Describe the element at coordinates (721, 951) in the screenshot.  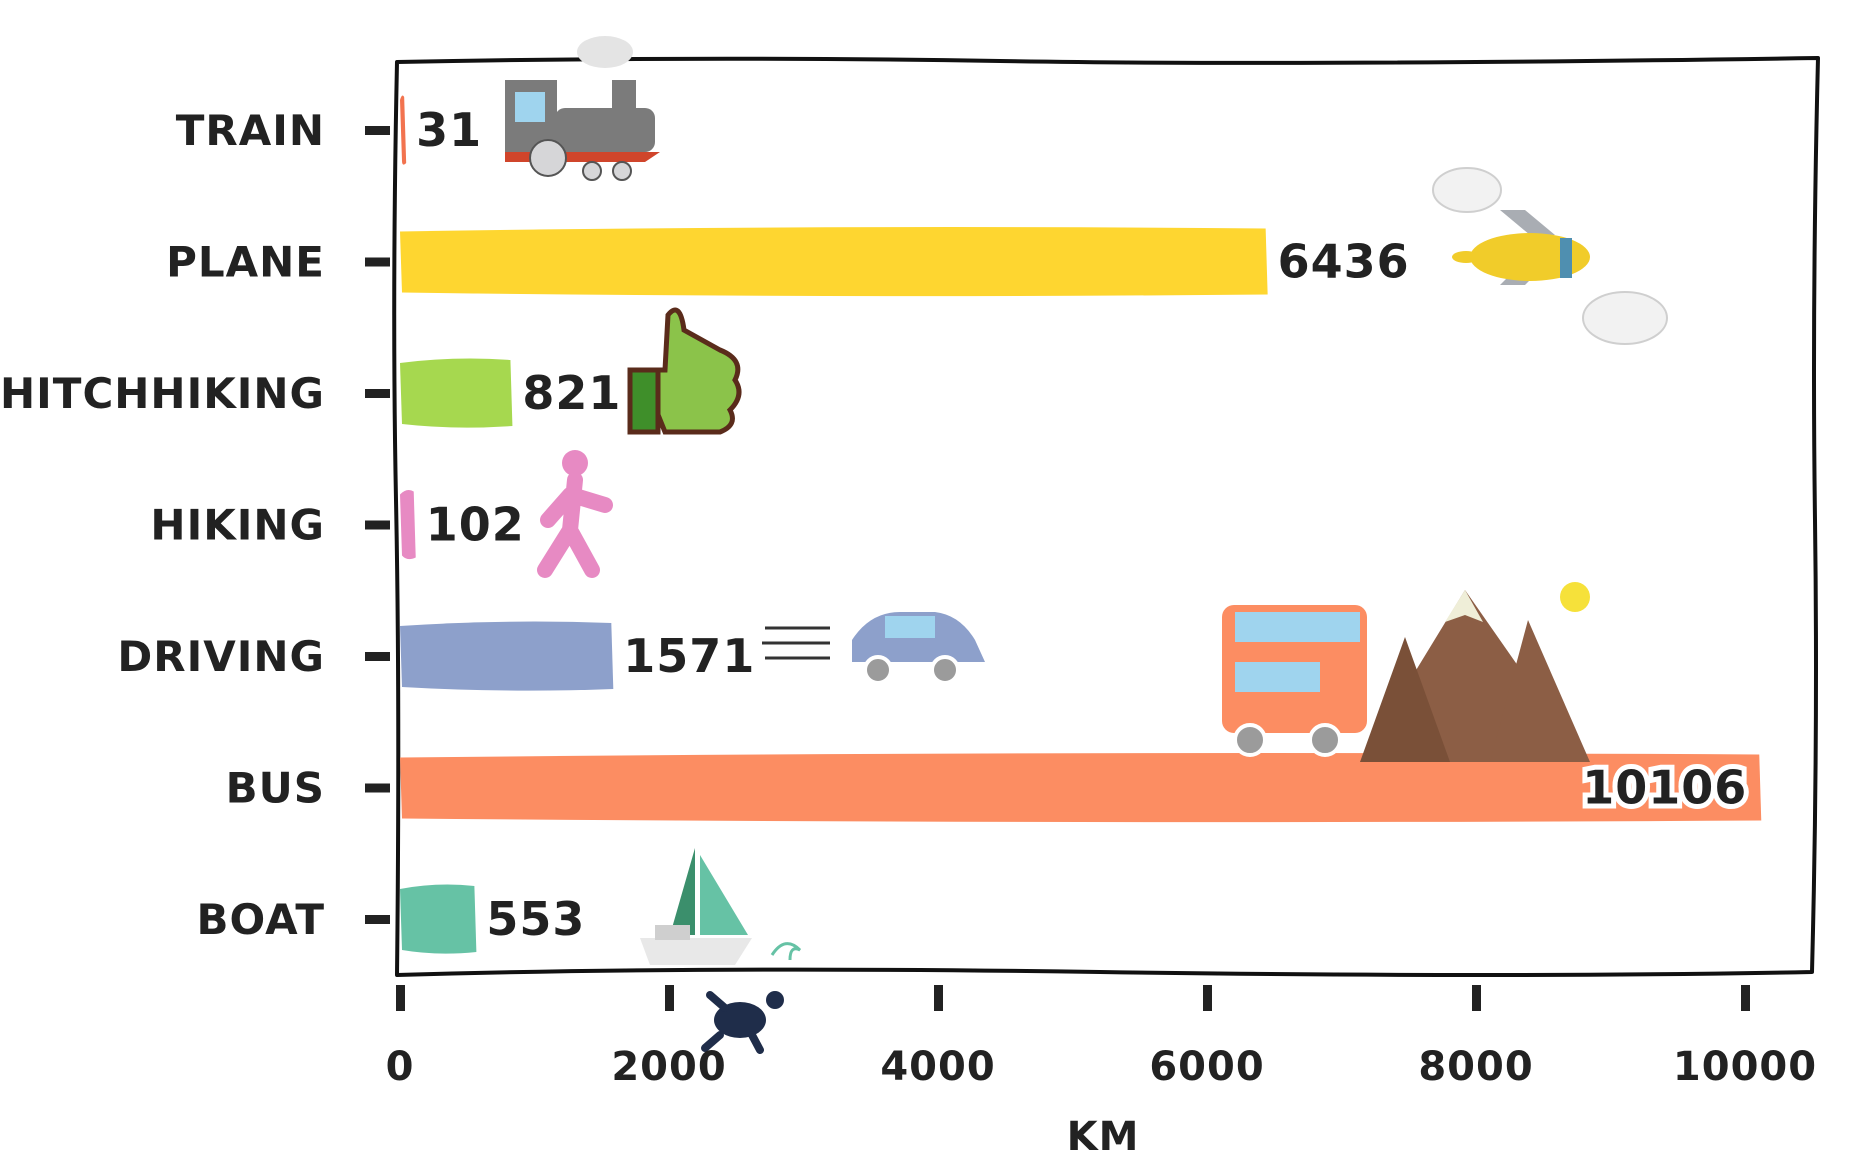
I see `sailboat-icon` at that location.